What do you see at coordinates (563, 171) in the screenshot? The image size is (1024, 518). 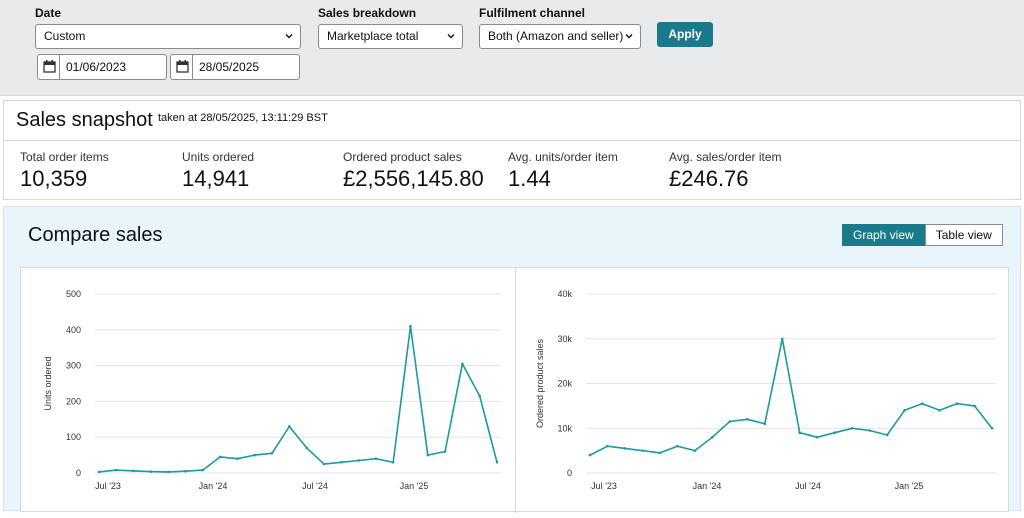 I see `metric-avg-units-per-order-item: Avg. units/order item 1.44` at bounding box center [563, 171].